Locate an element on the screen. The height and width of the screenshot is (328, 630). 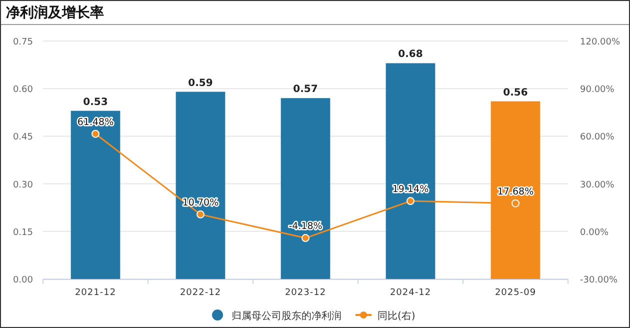
y-tick-label: 0.60 is located at coordinates (23, 90).